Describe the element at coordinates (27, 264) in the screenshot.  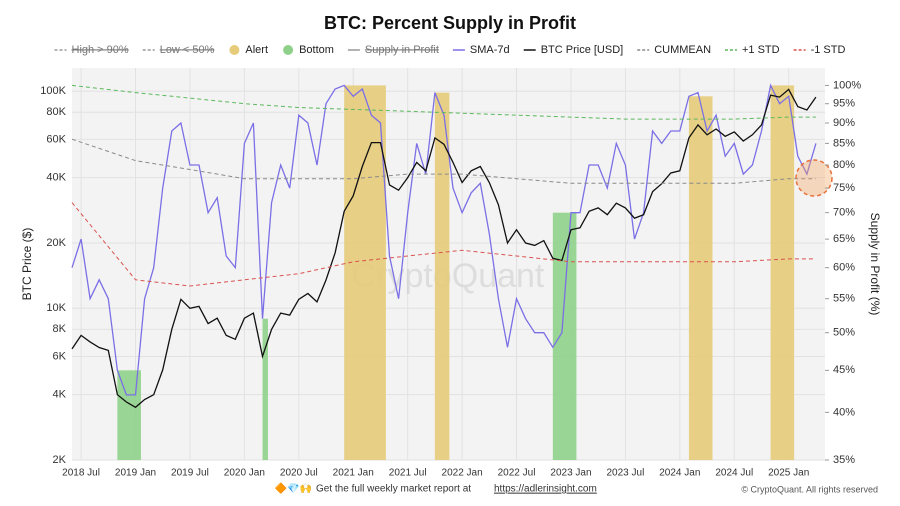
I see `y-axis-label: BTC Price ($)` at that location.